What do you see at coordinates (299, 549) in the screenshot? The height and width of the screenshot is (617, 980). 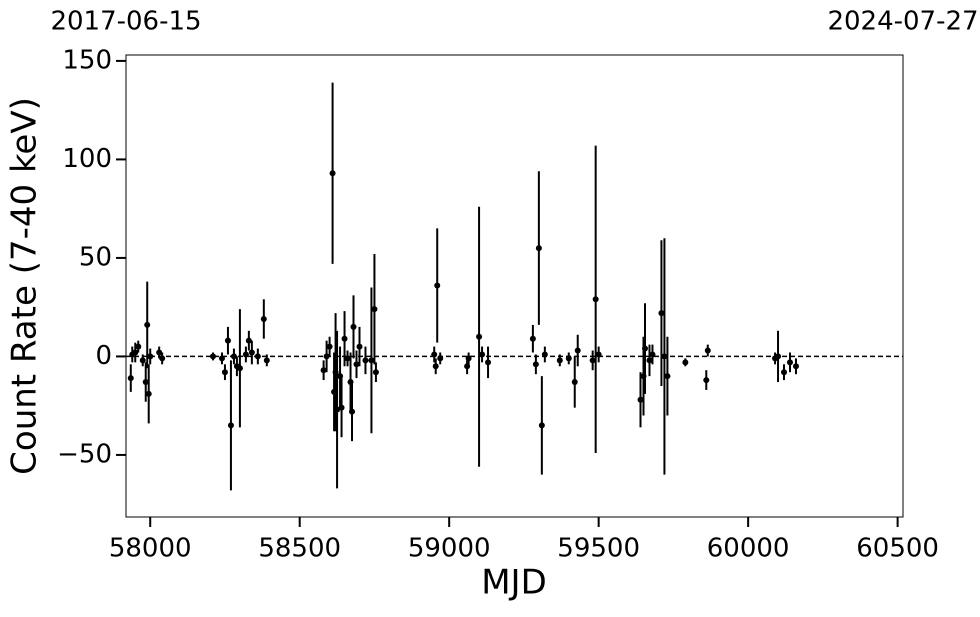 I see `x-tick-label: 58500` at bounding box center [299, 549].